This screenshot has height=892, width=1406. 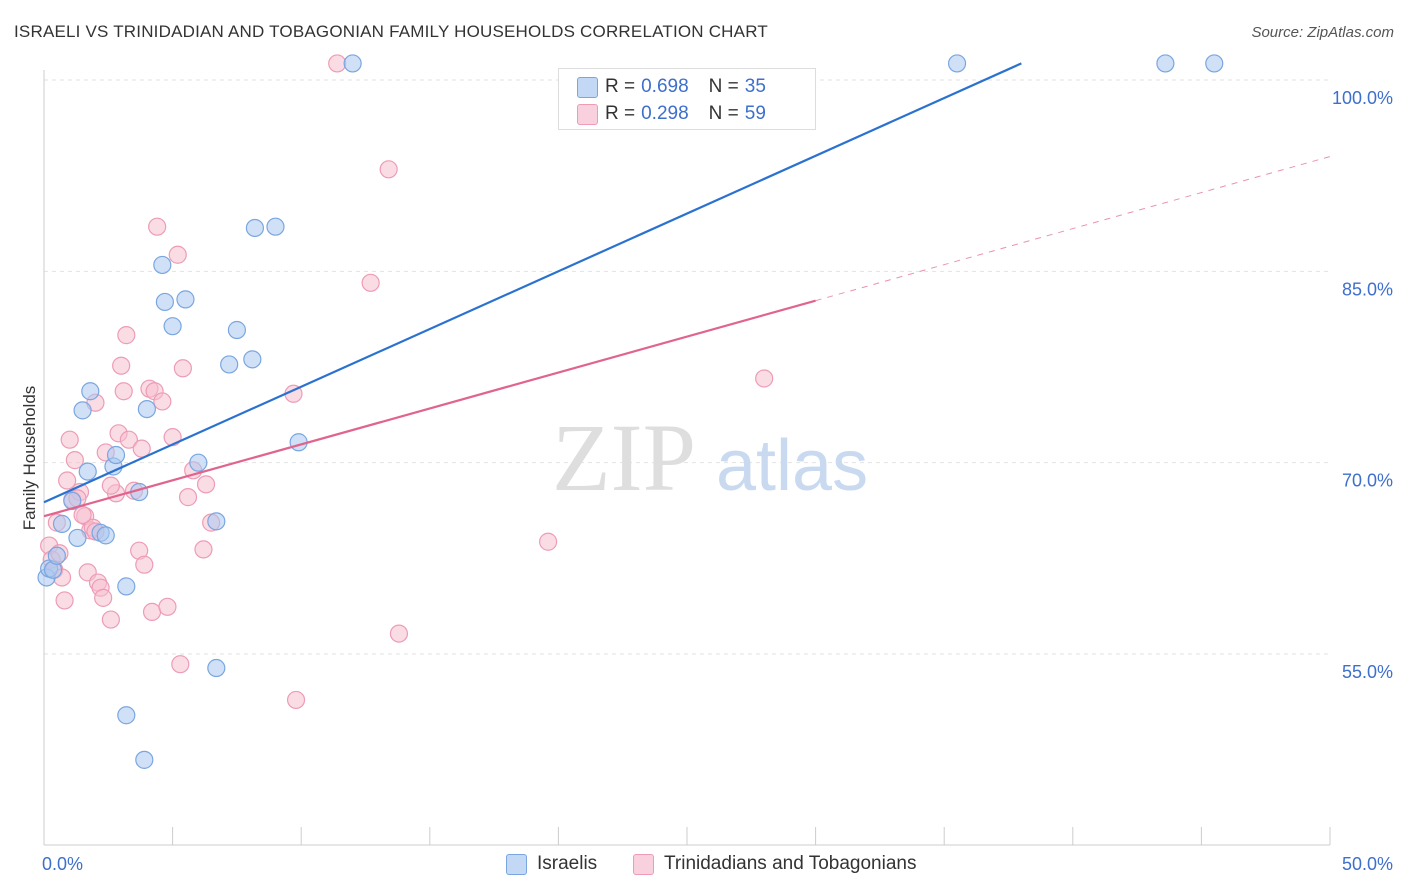 What do you see at coordinates (1367, 672) in the screenshot?
I see `y-tick-label: 55.0%` at bounding box center [1367, 672].